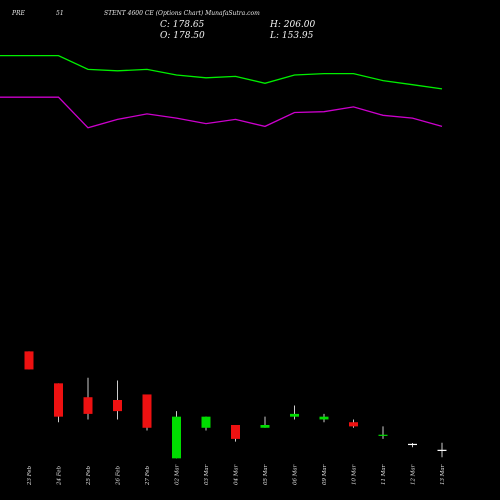 This screenshot has width=500, height=500. I want to click on x-tick-label: 06 Mar, so click(296, 474).